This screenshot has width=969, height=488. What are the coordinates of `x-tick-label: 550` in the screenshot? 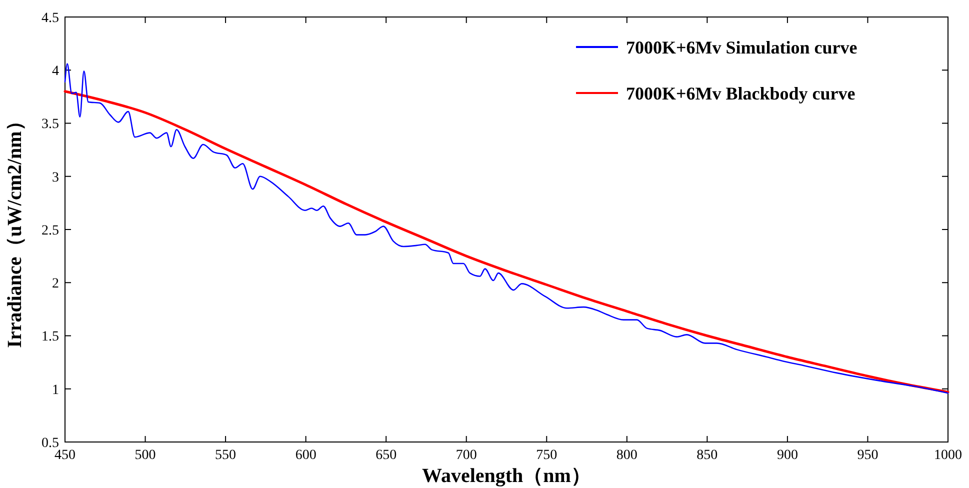 It's located at (225, 455).